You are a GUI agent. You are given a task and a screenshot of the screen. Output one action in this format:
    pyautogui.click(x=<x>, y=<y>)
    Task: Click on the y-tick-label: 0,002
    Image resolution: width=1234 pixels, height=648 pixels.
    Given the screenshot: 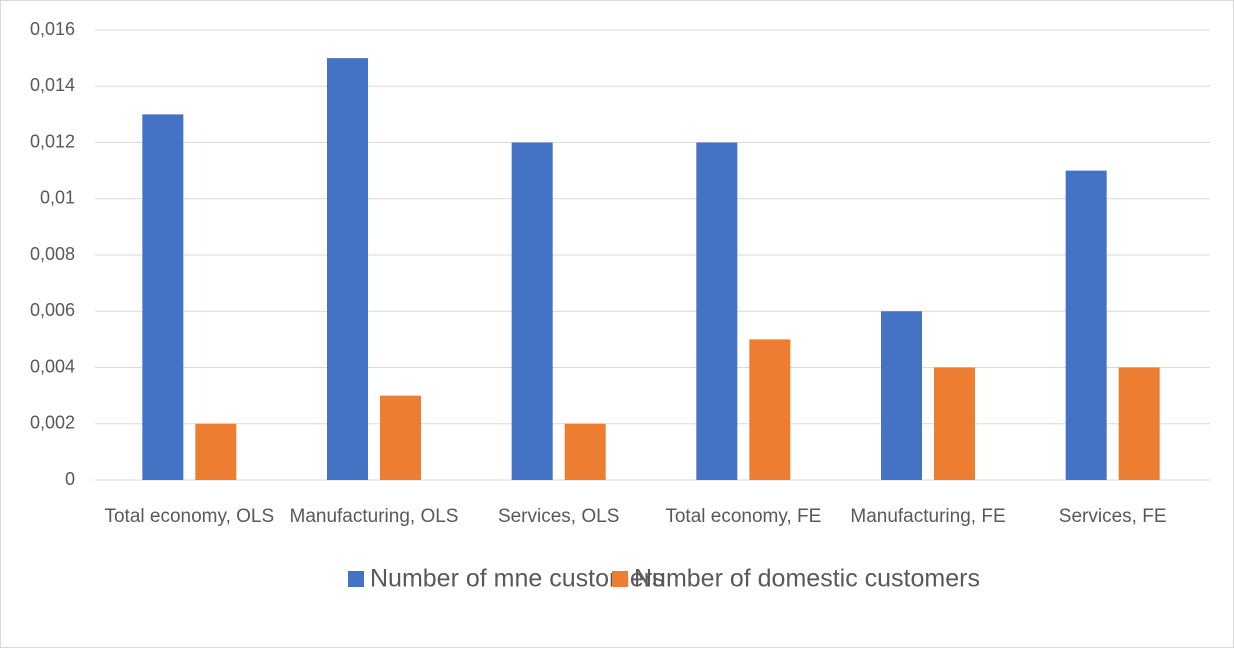 What is the action you would take?
    pyautogui.click(x=52, y=423)
    